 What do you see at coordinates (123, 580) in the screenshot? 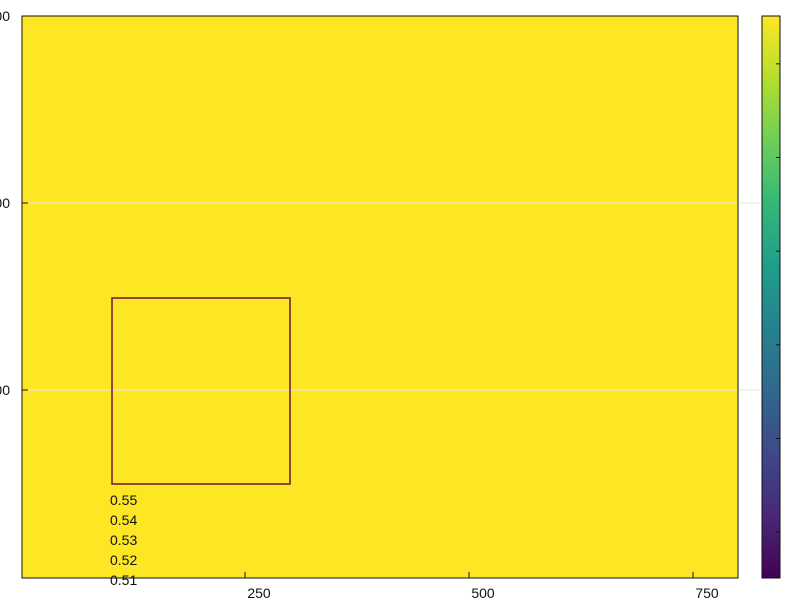
I see `annotation-label: 0.51` at bounding box center [123, 580].